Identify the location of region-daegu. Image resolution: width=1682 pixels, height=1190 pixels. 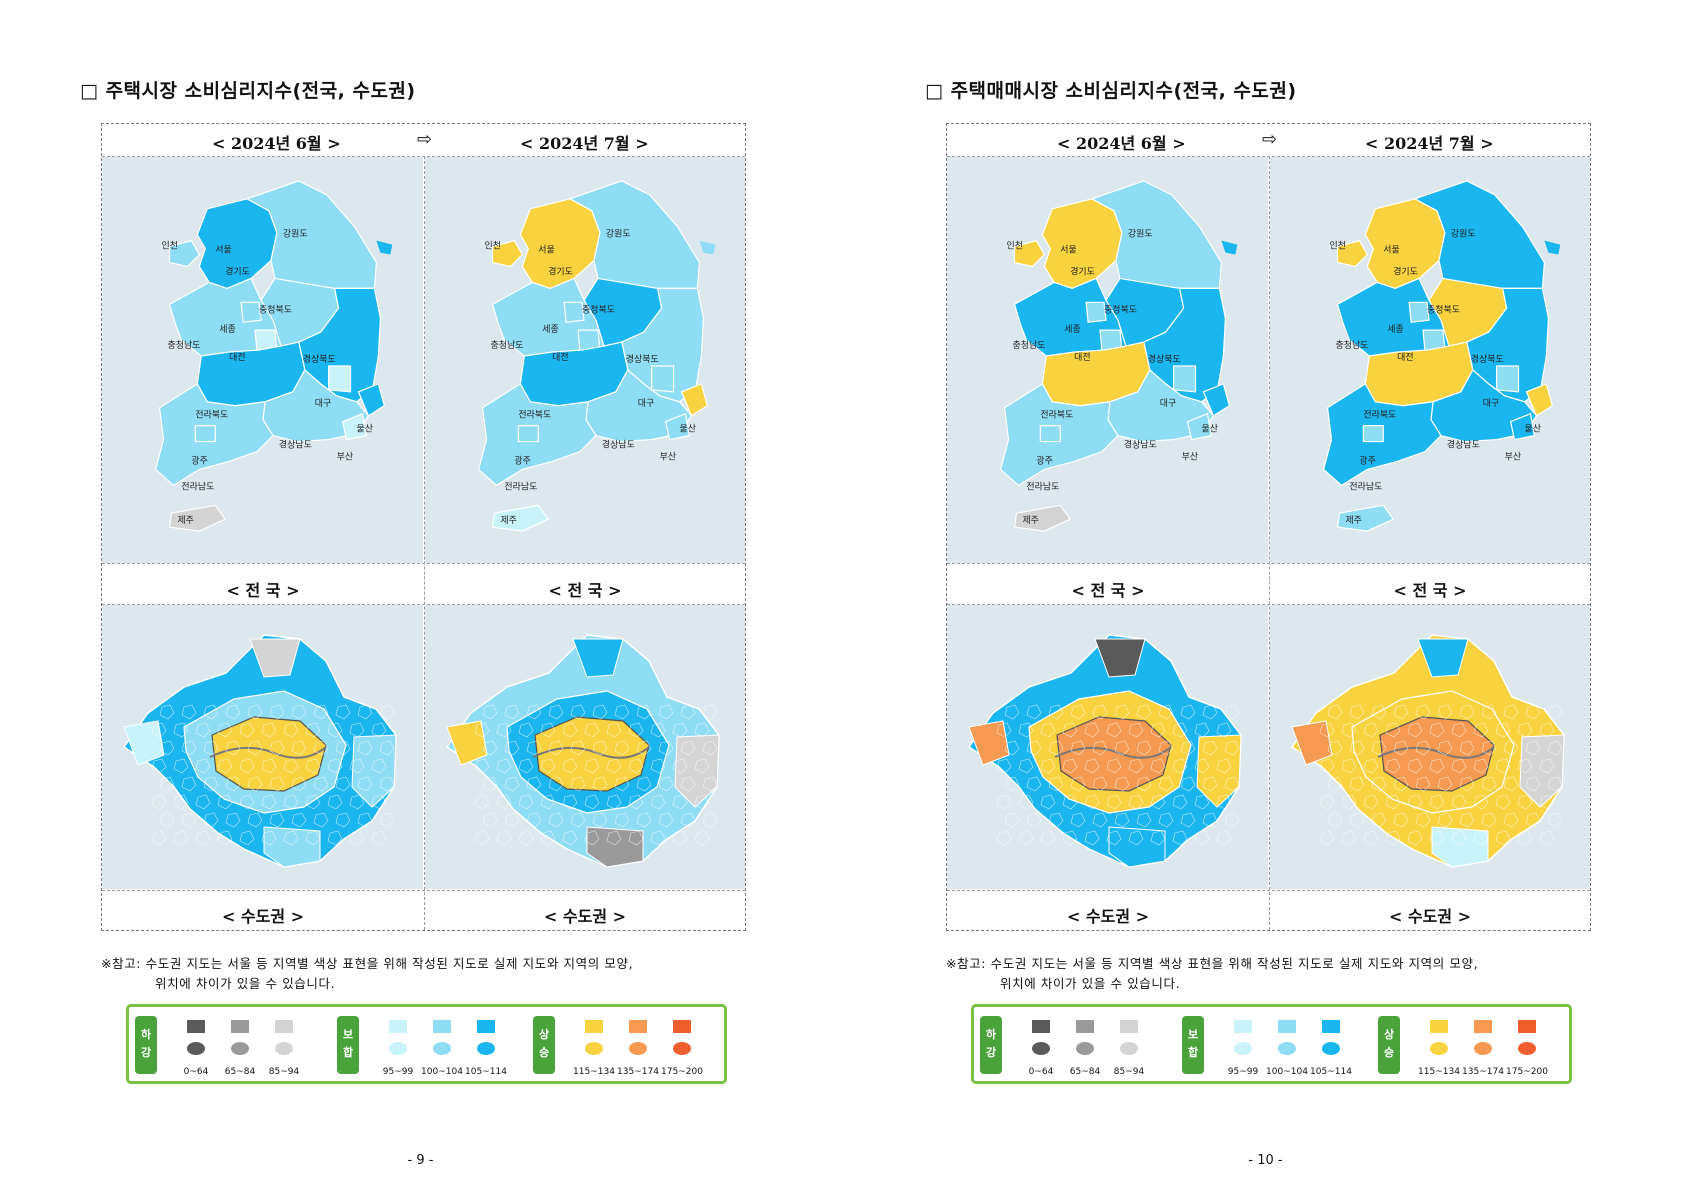
(663, 379).